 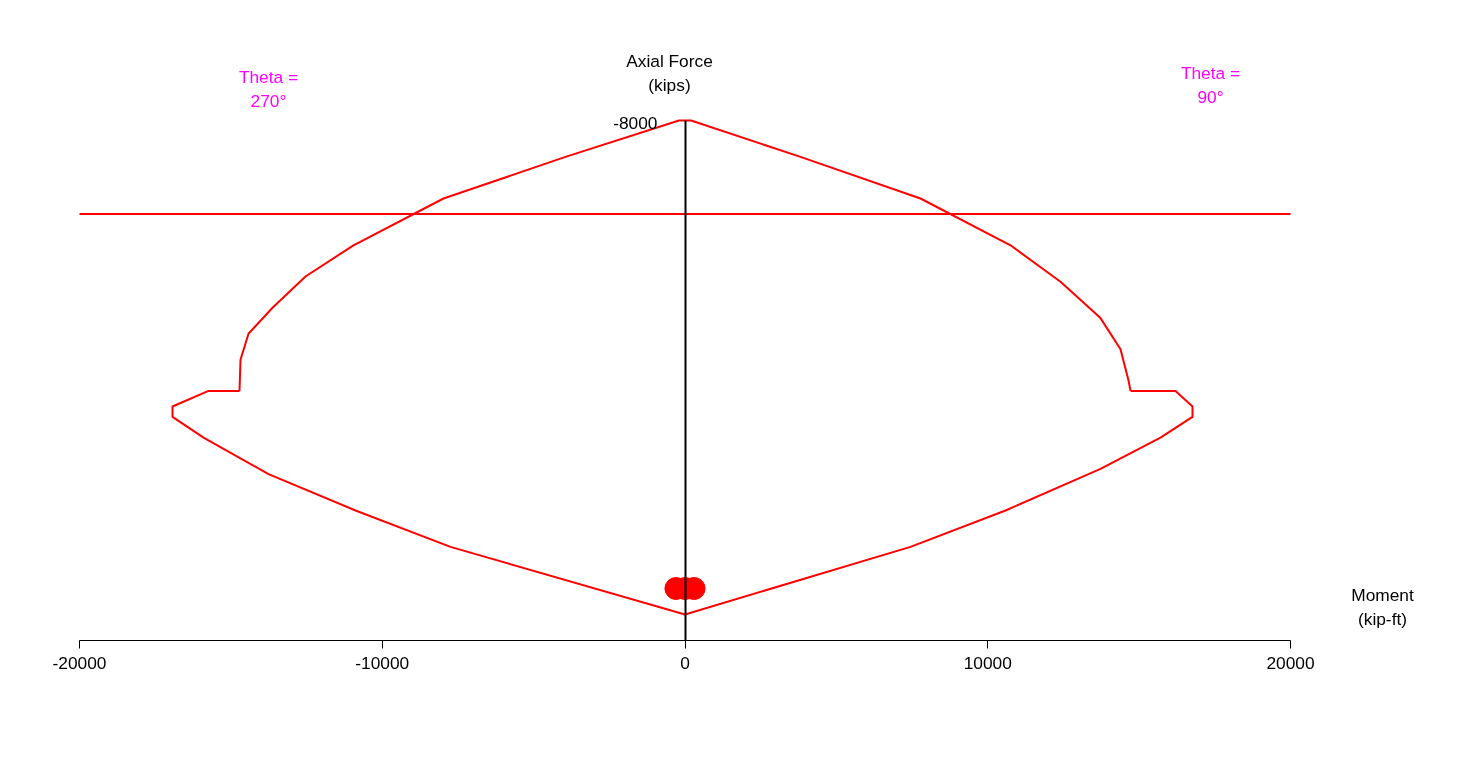 I want to click on text: Theta = 270°, so click(x=268, y=88).